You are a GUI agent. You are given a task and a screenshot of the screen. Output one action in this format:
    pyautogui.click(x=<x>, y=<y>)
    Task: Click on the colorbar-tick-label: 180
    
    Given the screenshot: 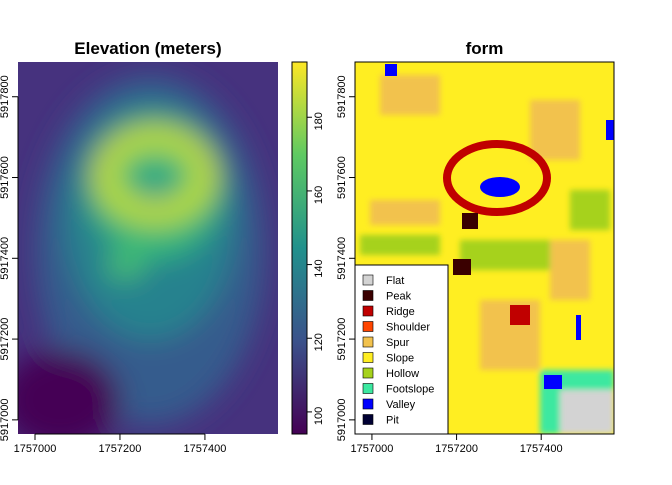 What is the action you would take?
    pyautogui.click(x=319, y=121)
    